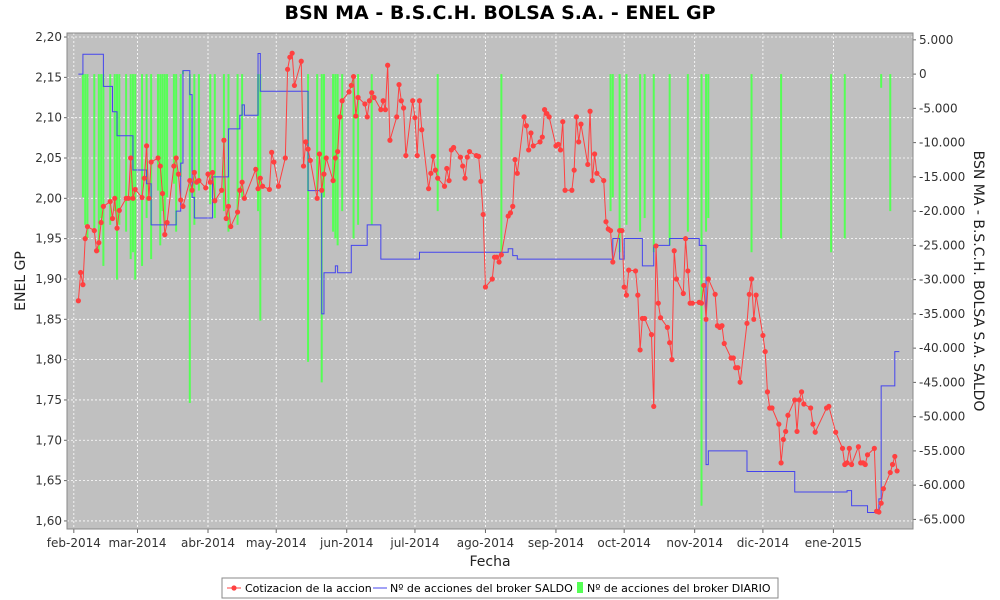 This screenshot has height=600, width=1000. Describe the element at coordinates (942, 245) in the screenshot. I see `y2-tick-label: -25.000` at that location.